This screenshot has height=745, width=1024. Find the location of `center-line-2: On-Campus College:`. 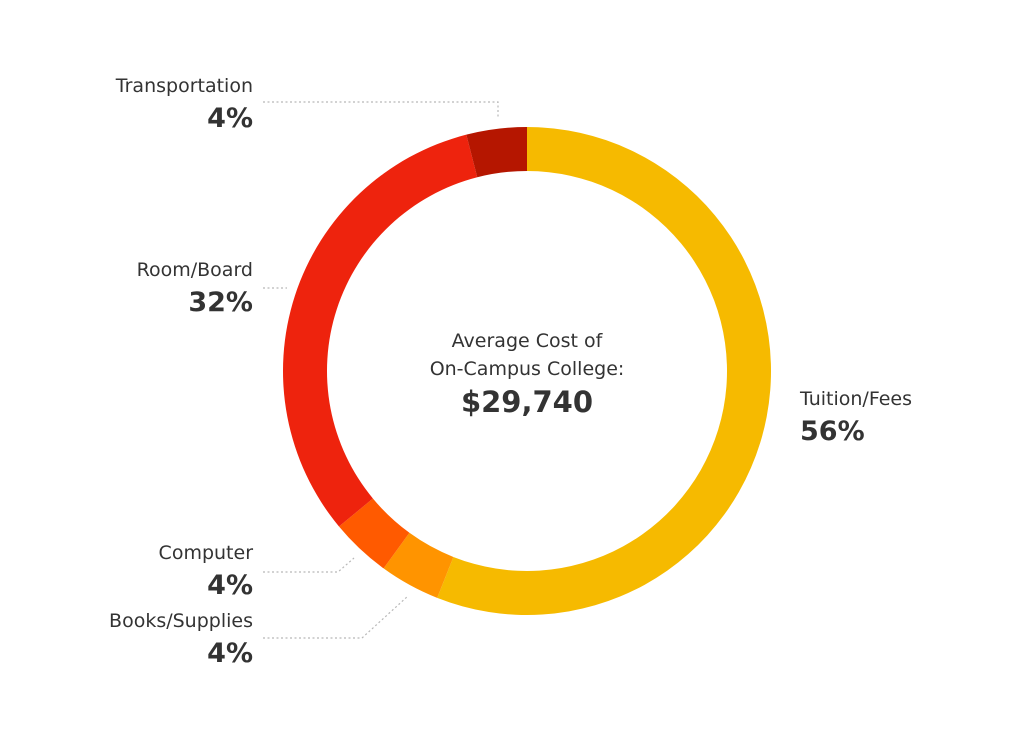

center-line-2: On-Campus College: is located at coordinates (527, 369).